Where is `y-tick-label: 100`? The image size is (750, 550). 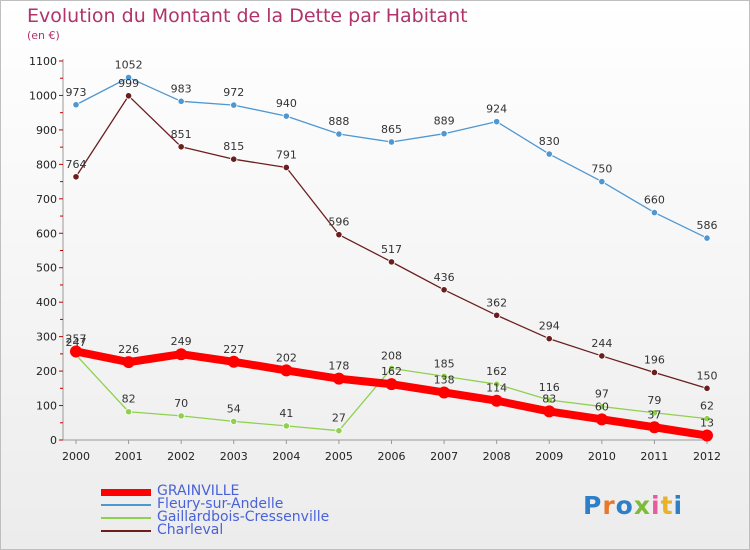 y-tick-label: 100 is located at coordinates (46, 406).